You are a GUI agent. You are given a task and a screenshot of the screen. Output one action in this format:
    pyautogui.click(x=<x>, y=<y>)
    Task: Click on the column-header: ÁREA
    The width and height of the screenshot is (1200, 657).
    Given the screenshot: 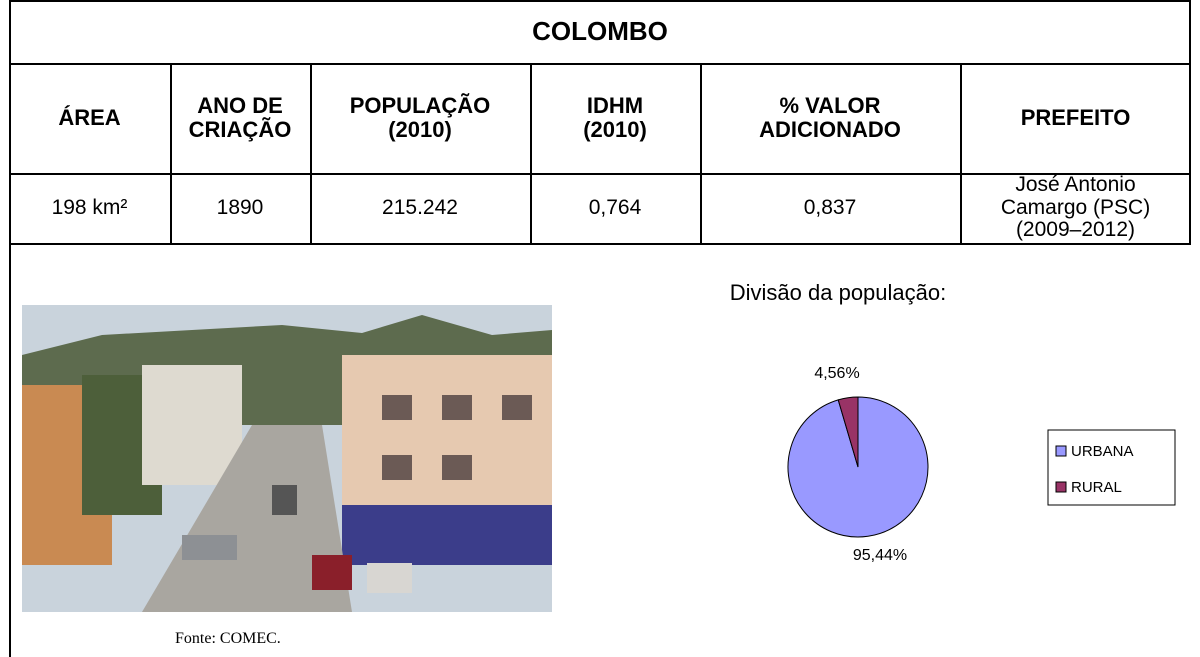 What is the action you would take?
    pyautogui.click(x=89, y=118)
    